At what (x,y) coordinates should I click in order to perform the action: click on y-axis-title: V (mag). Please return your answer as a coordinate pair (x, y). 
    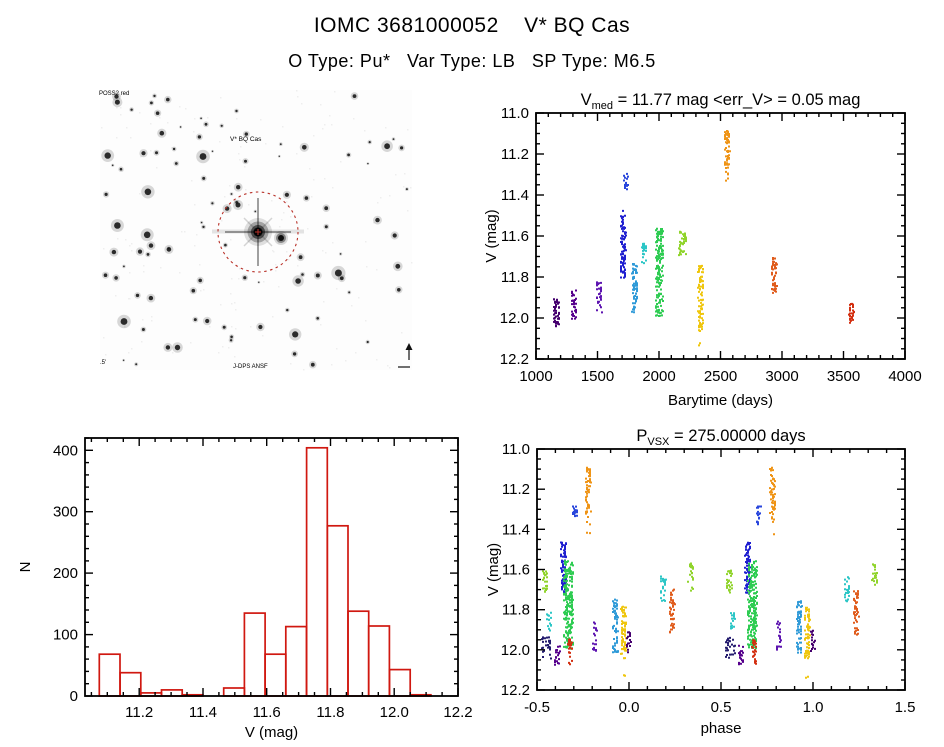
    Looking at the image, I should click on (491, 235).